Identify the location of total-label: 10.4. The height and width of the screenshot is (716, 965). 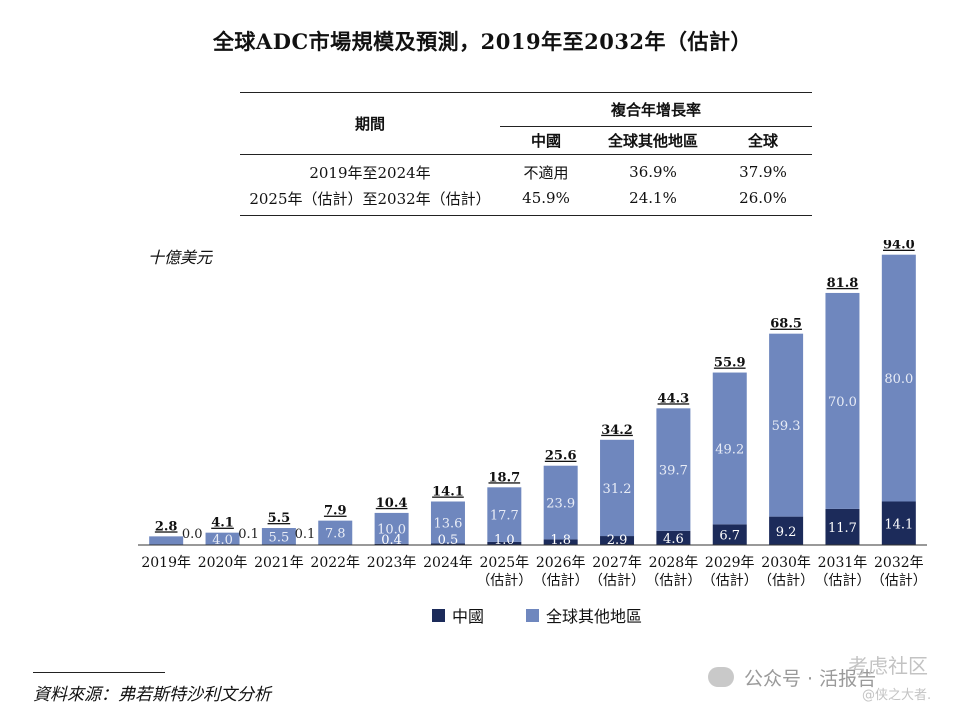
(392, 503).